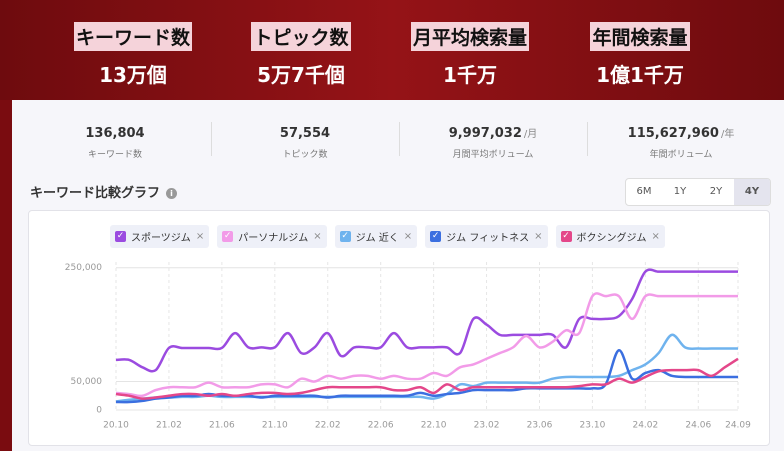 Image resolution: width=784 pixels, height=451 pixels. What do you see at coordinates (115, 133) in the screenshot?
I see `stat-value: 136,804` at bounding box center [115, 133].